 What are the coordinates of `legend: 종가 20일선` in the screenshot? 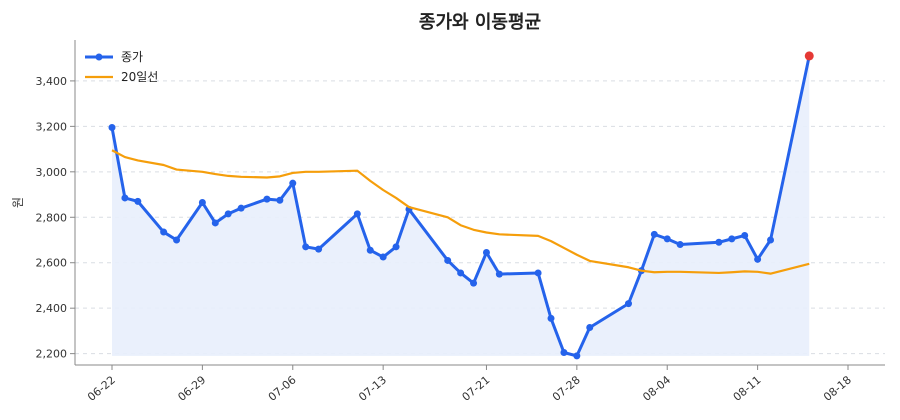 It's located at (121, 67).